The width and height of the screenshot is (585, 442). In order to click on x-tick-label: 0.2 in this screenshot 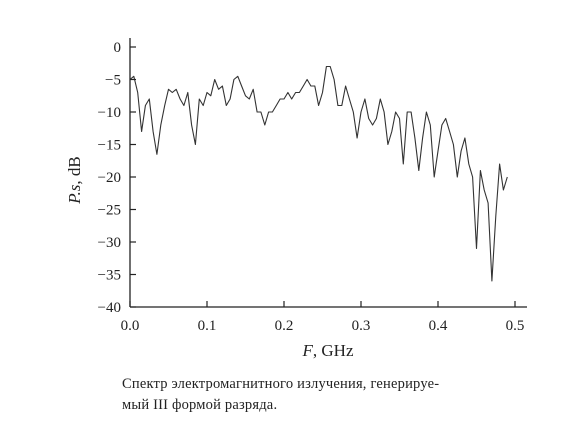, I will do `click(284, 326)`.